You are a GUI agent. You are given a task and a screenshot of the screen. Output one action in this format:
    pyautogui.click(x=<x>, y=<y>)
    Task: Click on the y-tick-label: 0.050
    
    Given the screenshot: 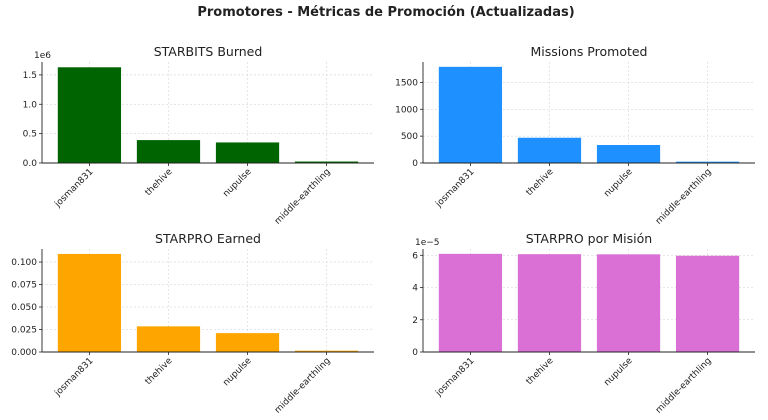 What is the action you would take?
    pyautogui.click(x=24, y=308)
    